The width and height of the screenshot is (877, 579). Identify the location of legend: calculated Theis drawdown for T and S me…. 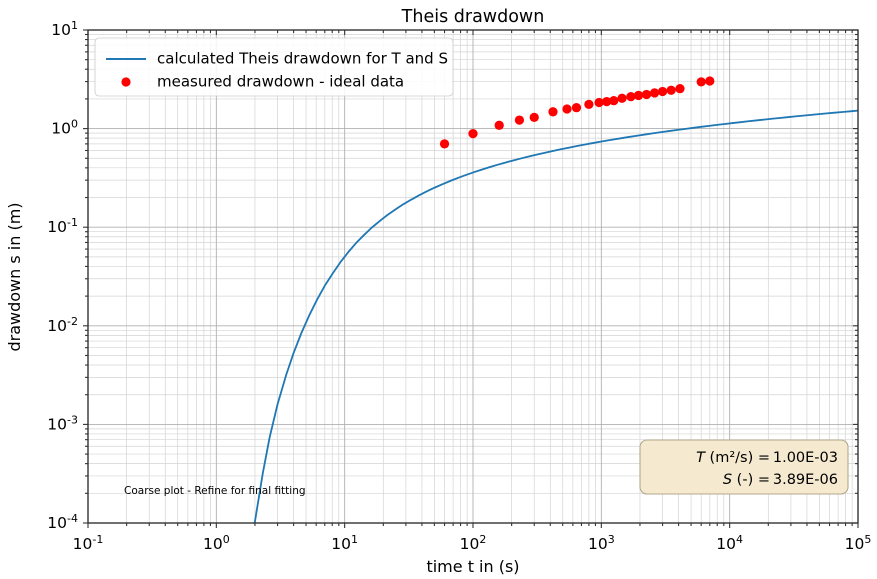
(274, 67).